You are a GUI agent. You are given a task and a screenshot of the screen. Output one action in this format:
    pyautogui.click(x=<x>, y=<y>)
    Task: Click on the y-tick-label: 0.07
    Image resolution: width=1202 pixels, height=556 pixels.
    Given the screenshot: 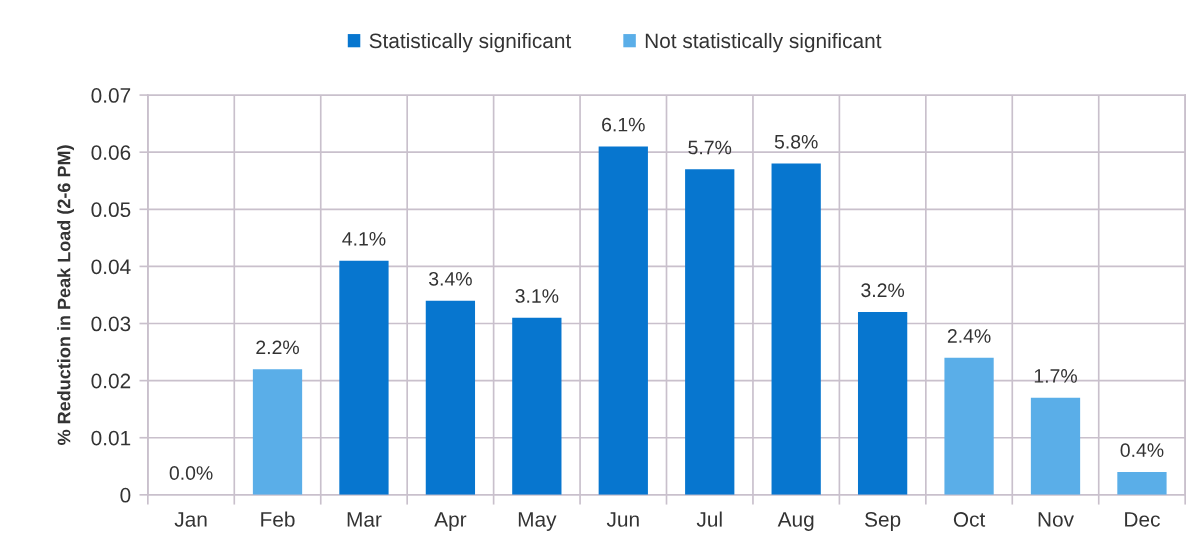 What is the action you would take?
    pyautogui.click(x=111, y=95)
    